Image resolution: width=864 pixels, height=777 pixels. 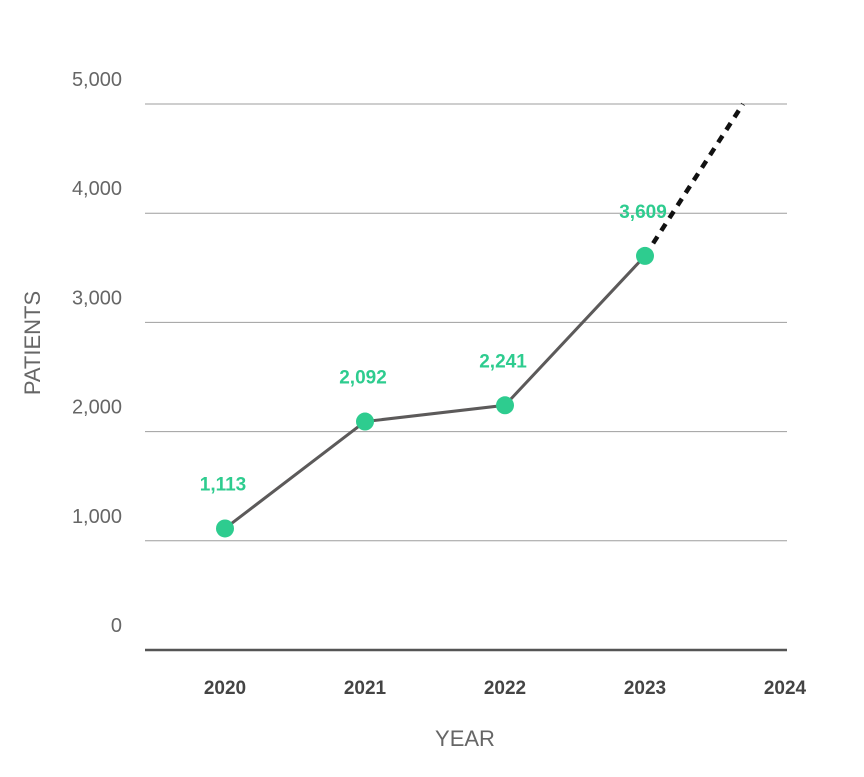 I want to click on x-tick-label: 2021, so click(x=365, y=688).